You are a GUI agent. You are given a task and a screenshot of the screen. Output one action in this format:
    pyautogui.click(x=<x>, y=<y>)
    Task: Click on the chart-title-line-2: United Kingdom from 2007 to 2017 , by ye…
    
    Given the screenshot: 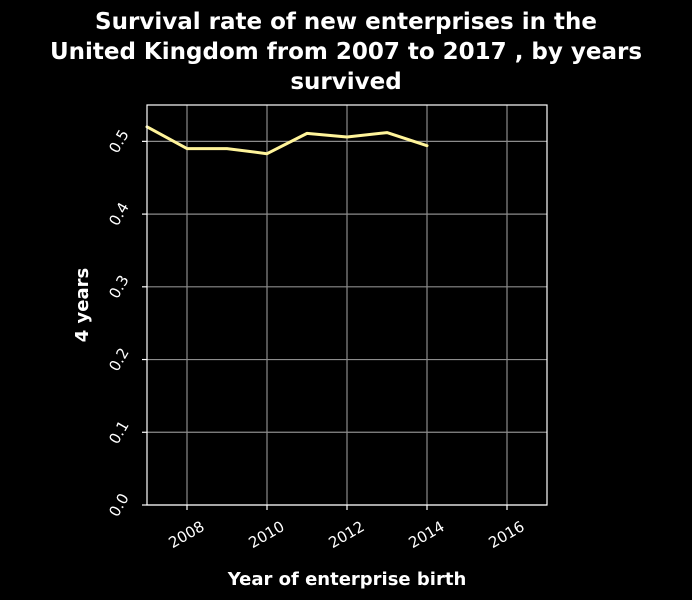 What is the action you would take?
    pyautogui.click(x=346, y=52)
    